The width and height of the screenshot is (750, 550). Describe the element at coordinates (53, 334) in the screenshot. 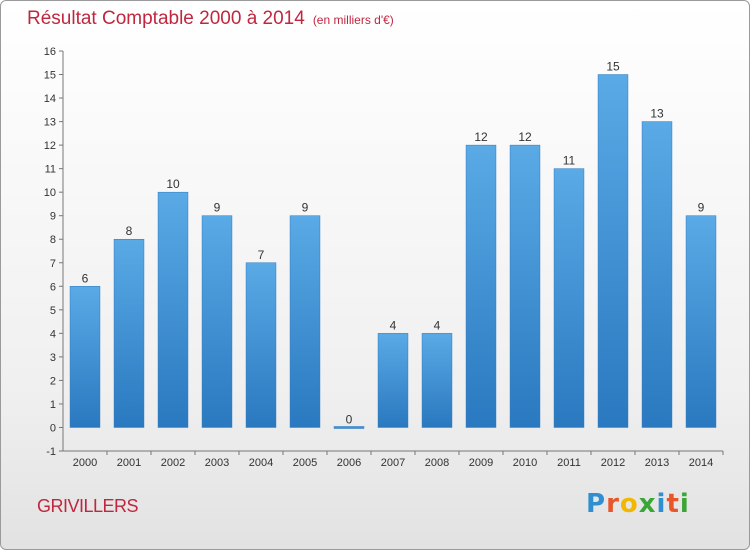

I see `y-tick-label: 4` at that location.